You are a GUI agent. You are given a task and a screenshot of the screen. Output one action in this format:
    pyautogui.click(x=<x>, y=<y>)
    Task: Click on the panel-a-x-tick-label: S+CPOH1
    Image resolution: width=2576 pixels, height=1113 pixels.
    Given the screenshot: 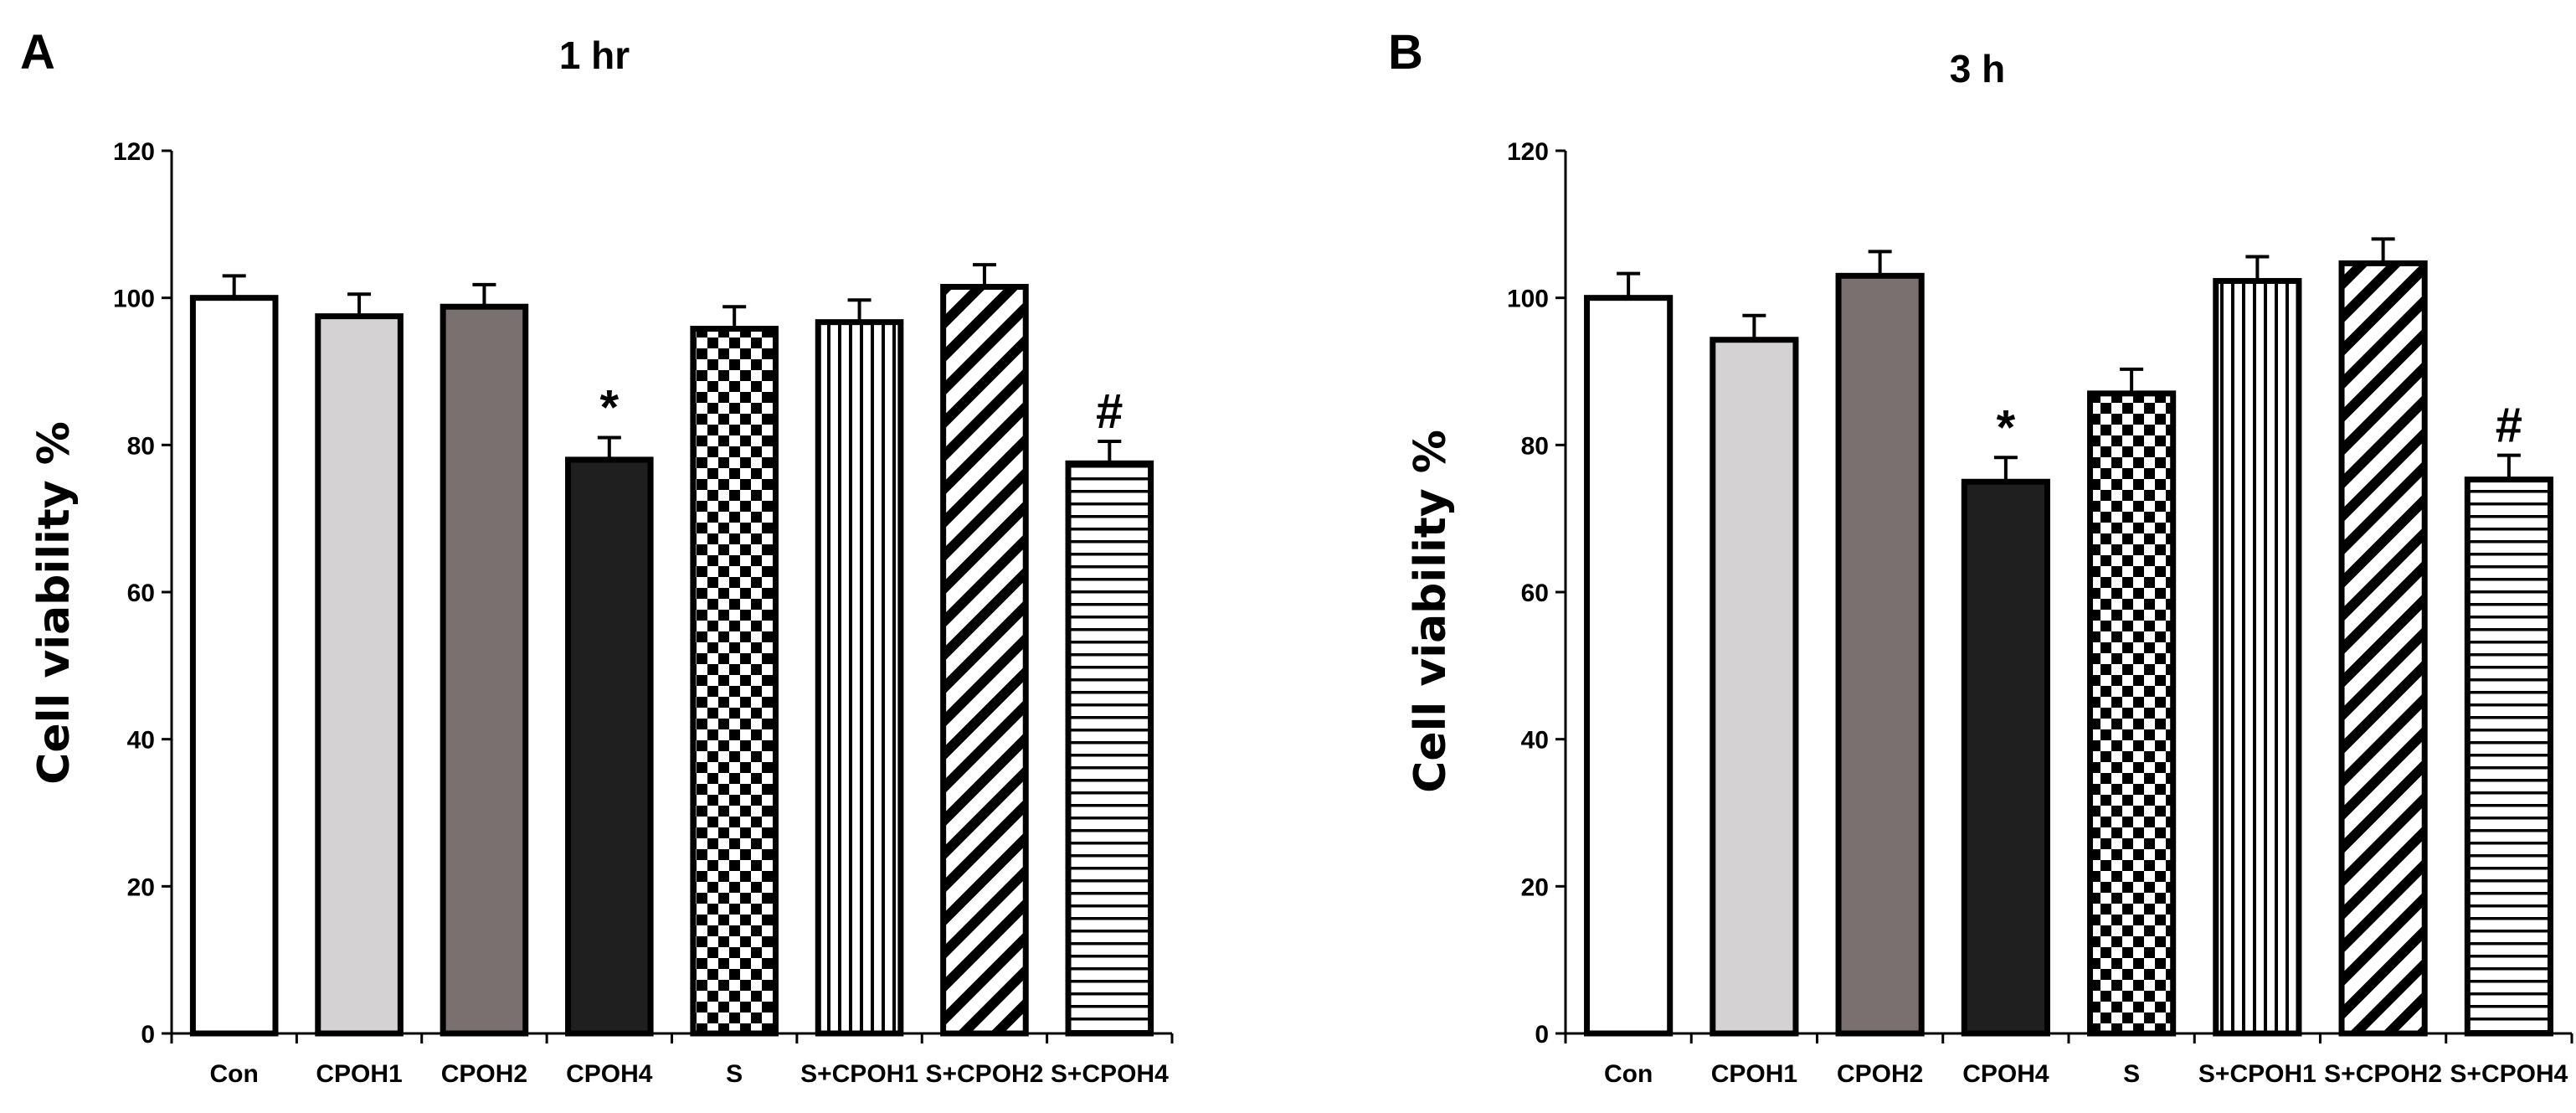 What is the action you would take?
    pyautogui.click(x=859, y=1074)
    